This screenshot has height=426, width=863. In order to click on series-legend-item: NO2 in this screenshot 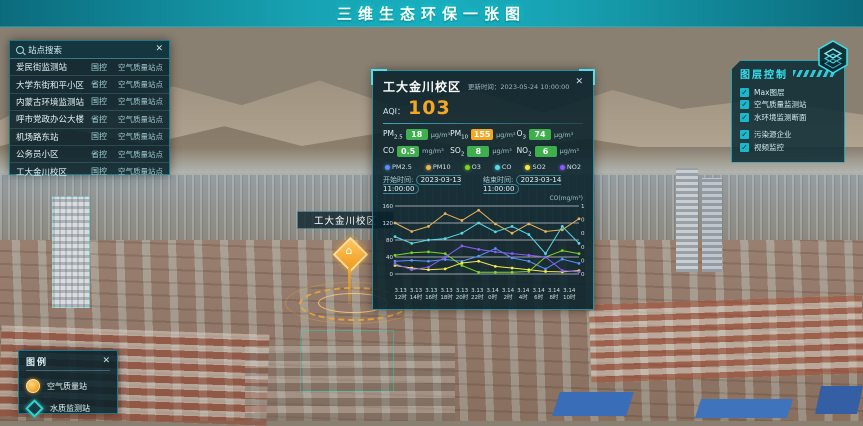, I will do `click(570, 167)`.